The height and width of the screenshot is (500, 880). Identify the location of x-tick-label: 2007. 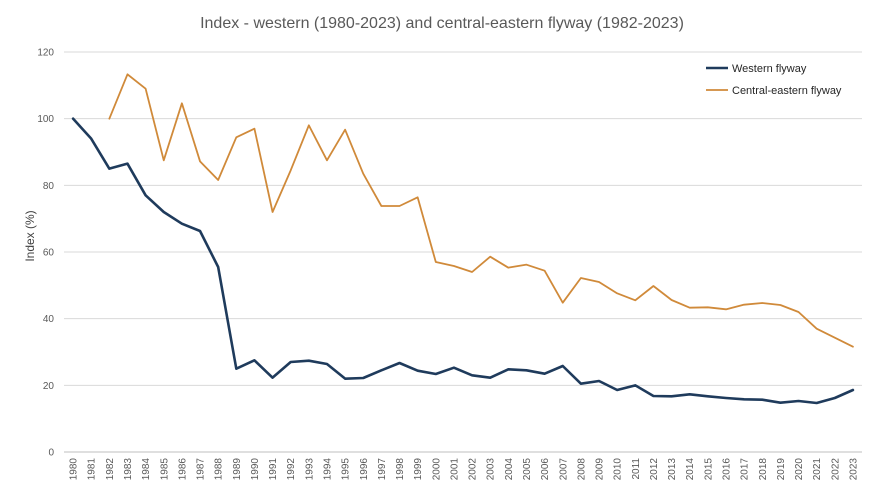
(563, 469).